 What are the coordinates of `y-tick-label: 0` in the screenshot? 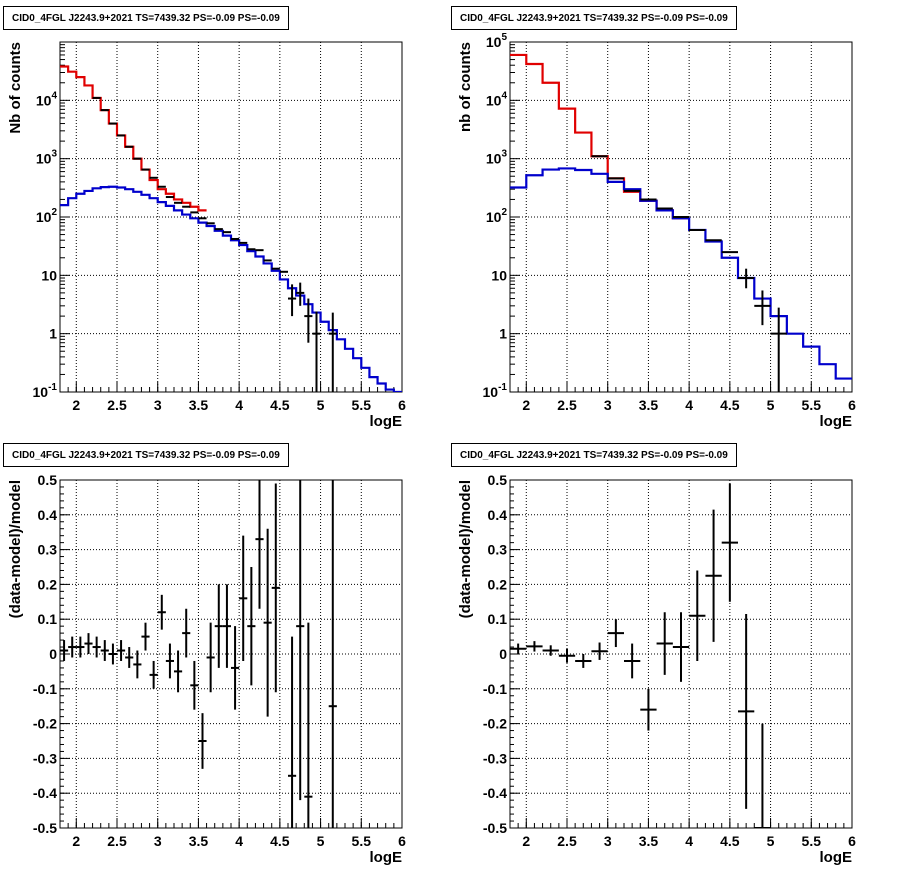 It's located at (53, 654).